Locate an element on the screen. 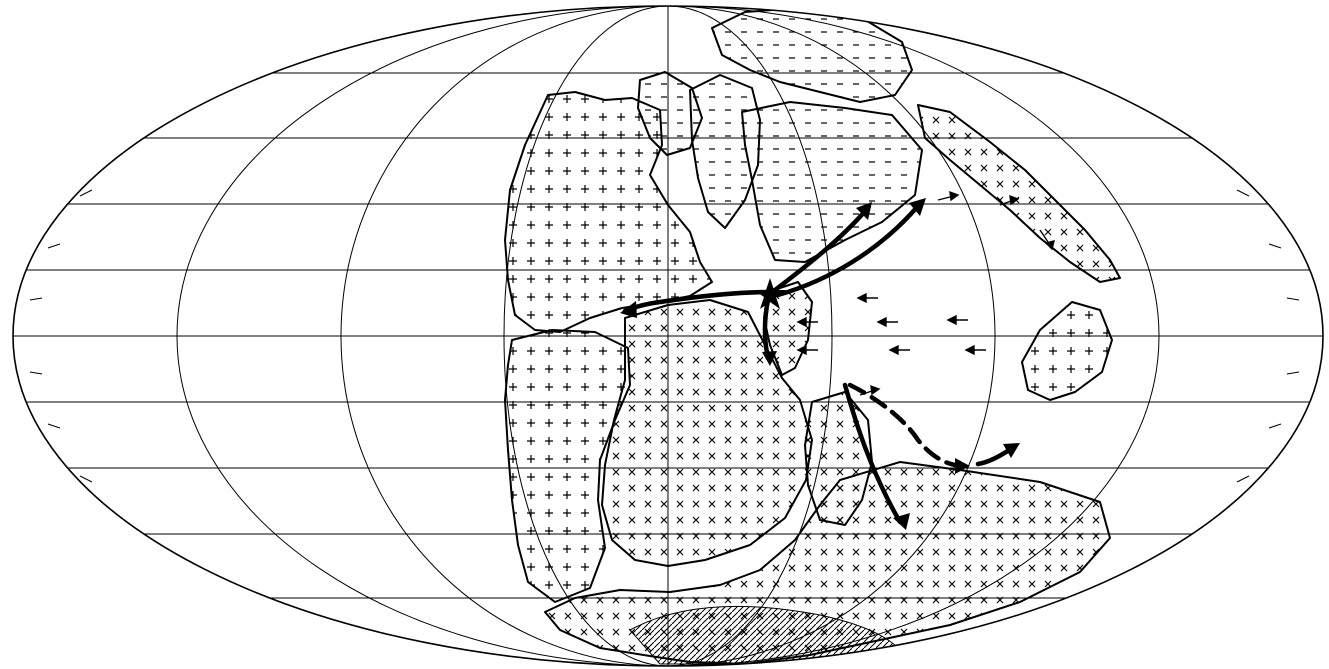 The height and width of the screenshot is (669, 1329). migration-arrow-dashed is located at coordinates (906, 425).